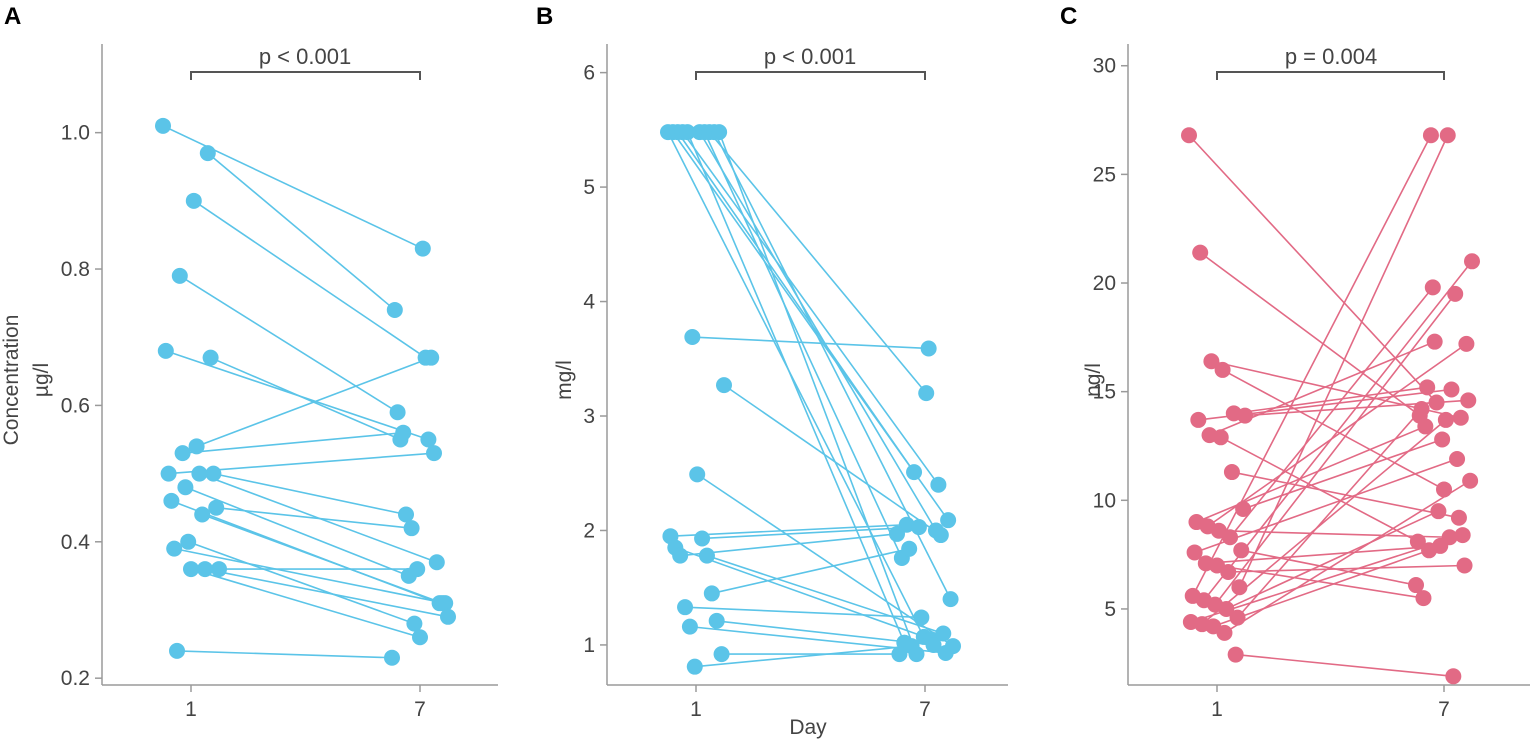 This screenshot has height=740, width=1536. I want to click on y-axis-title: ng/l, so click(1093, 380).